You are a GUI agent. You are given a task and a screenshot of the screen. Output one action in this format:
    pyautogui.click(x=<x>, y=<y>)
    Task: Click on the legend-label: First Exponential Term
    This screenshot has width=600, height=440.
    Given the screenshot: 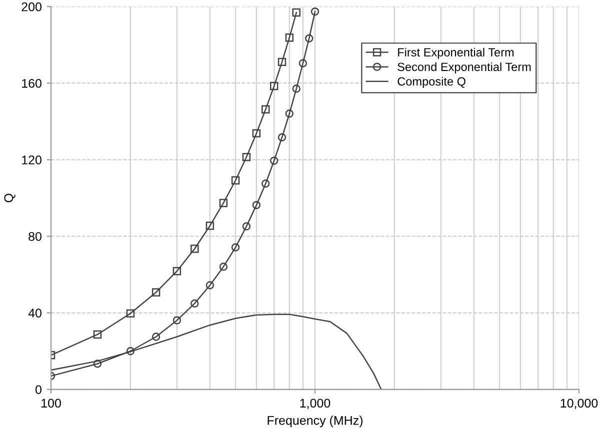 What is the action you would take?
    pyautogui.click(x=456, y=53)
    